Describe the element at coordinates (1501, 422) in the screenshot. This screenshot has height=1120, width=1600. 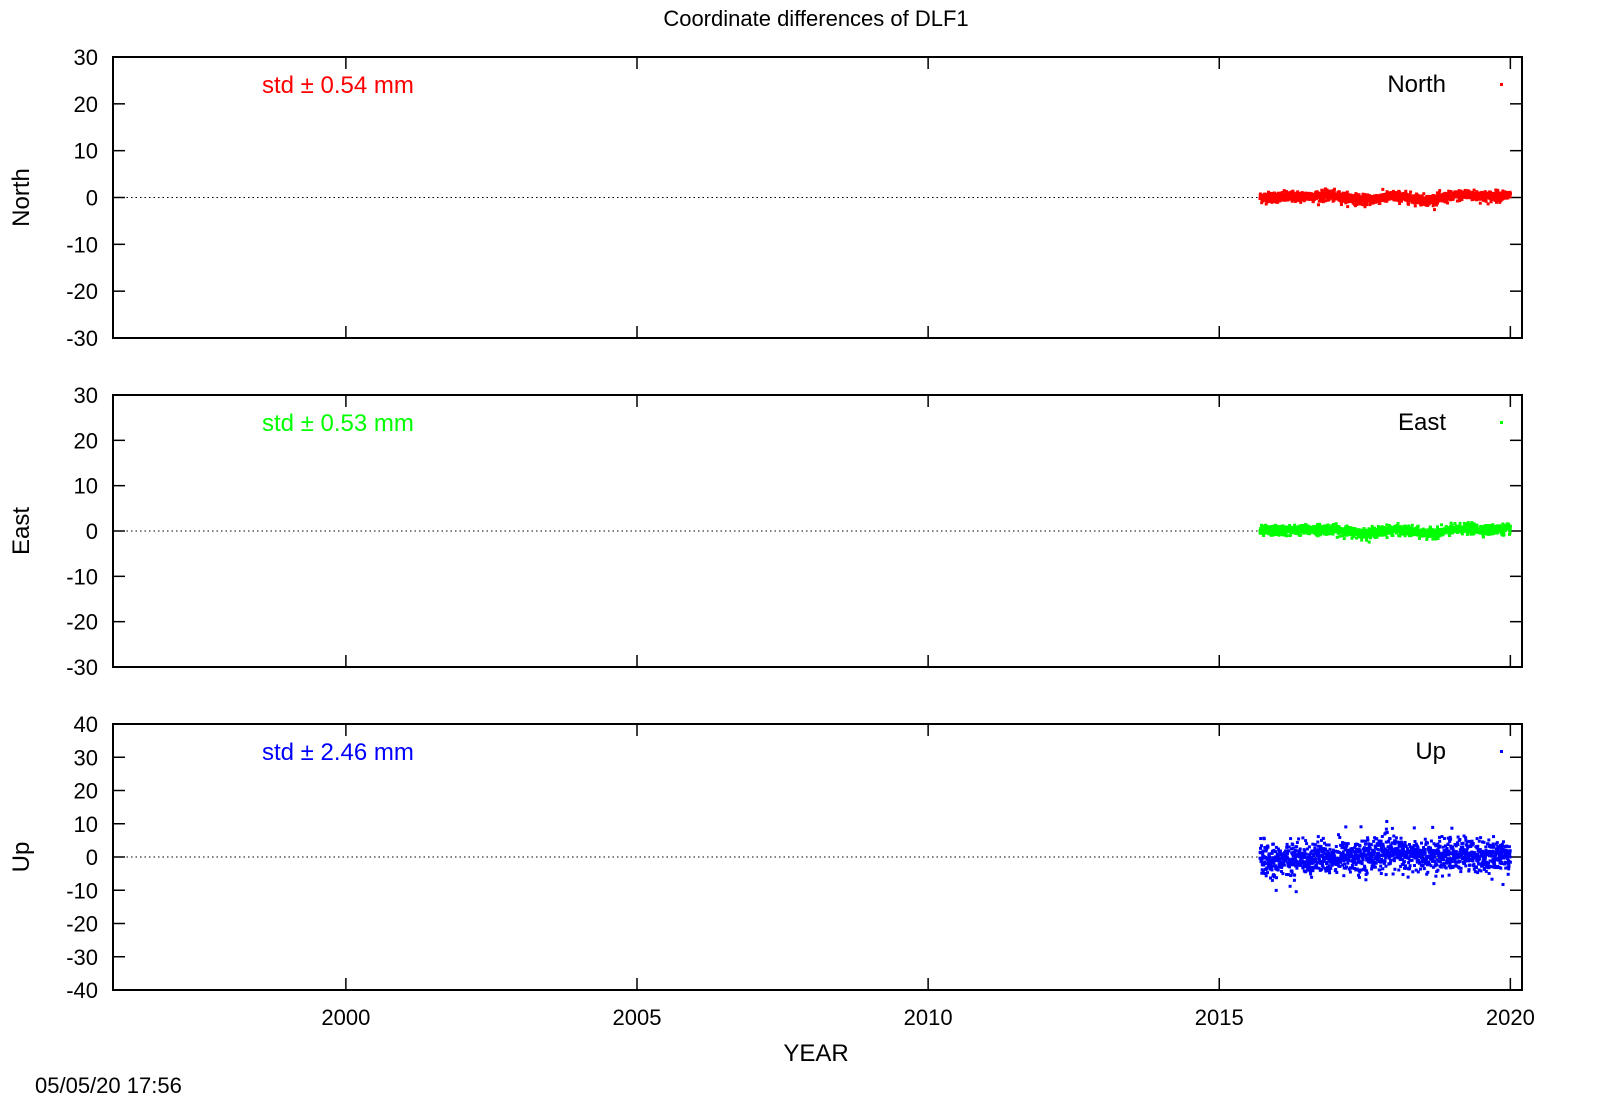
I see `legend-marker` at that location.